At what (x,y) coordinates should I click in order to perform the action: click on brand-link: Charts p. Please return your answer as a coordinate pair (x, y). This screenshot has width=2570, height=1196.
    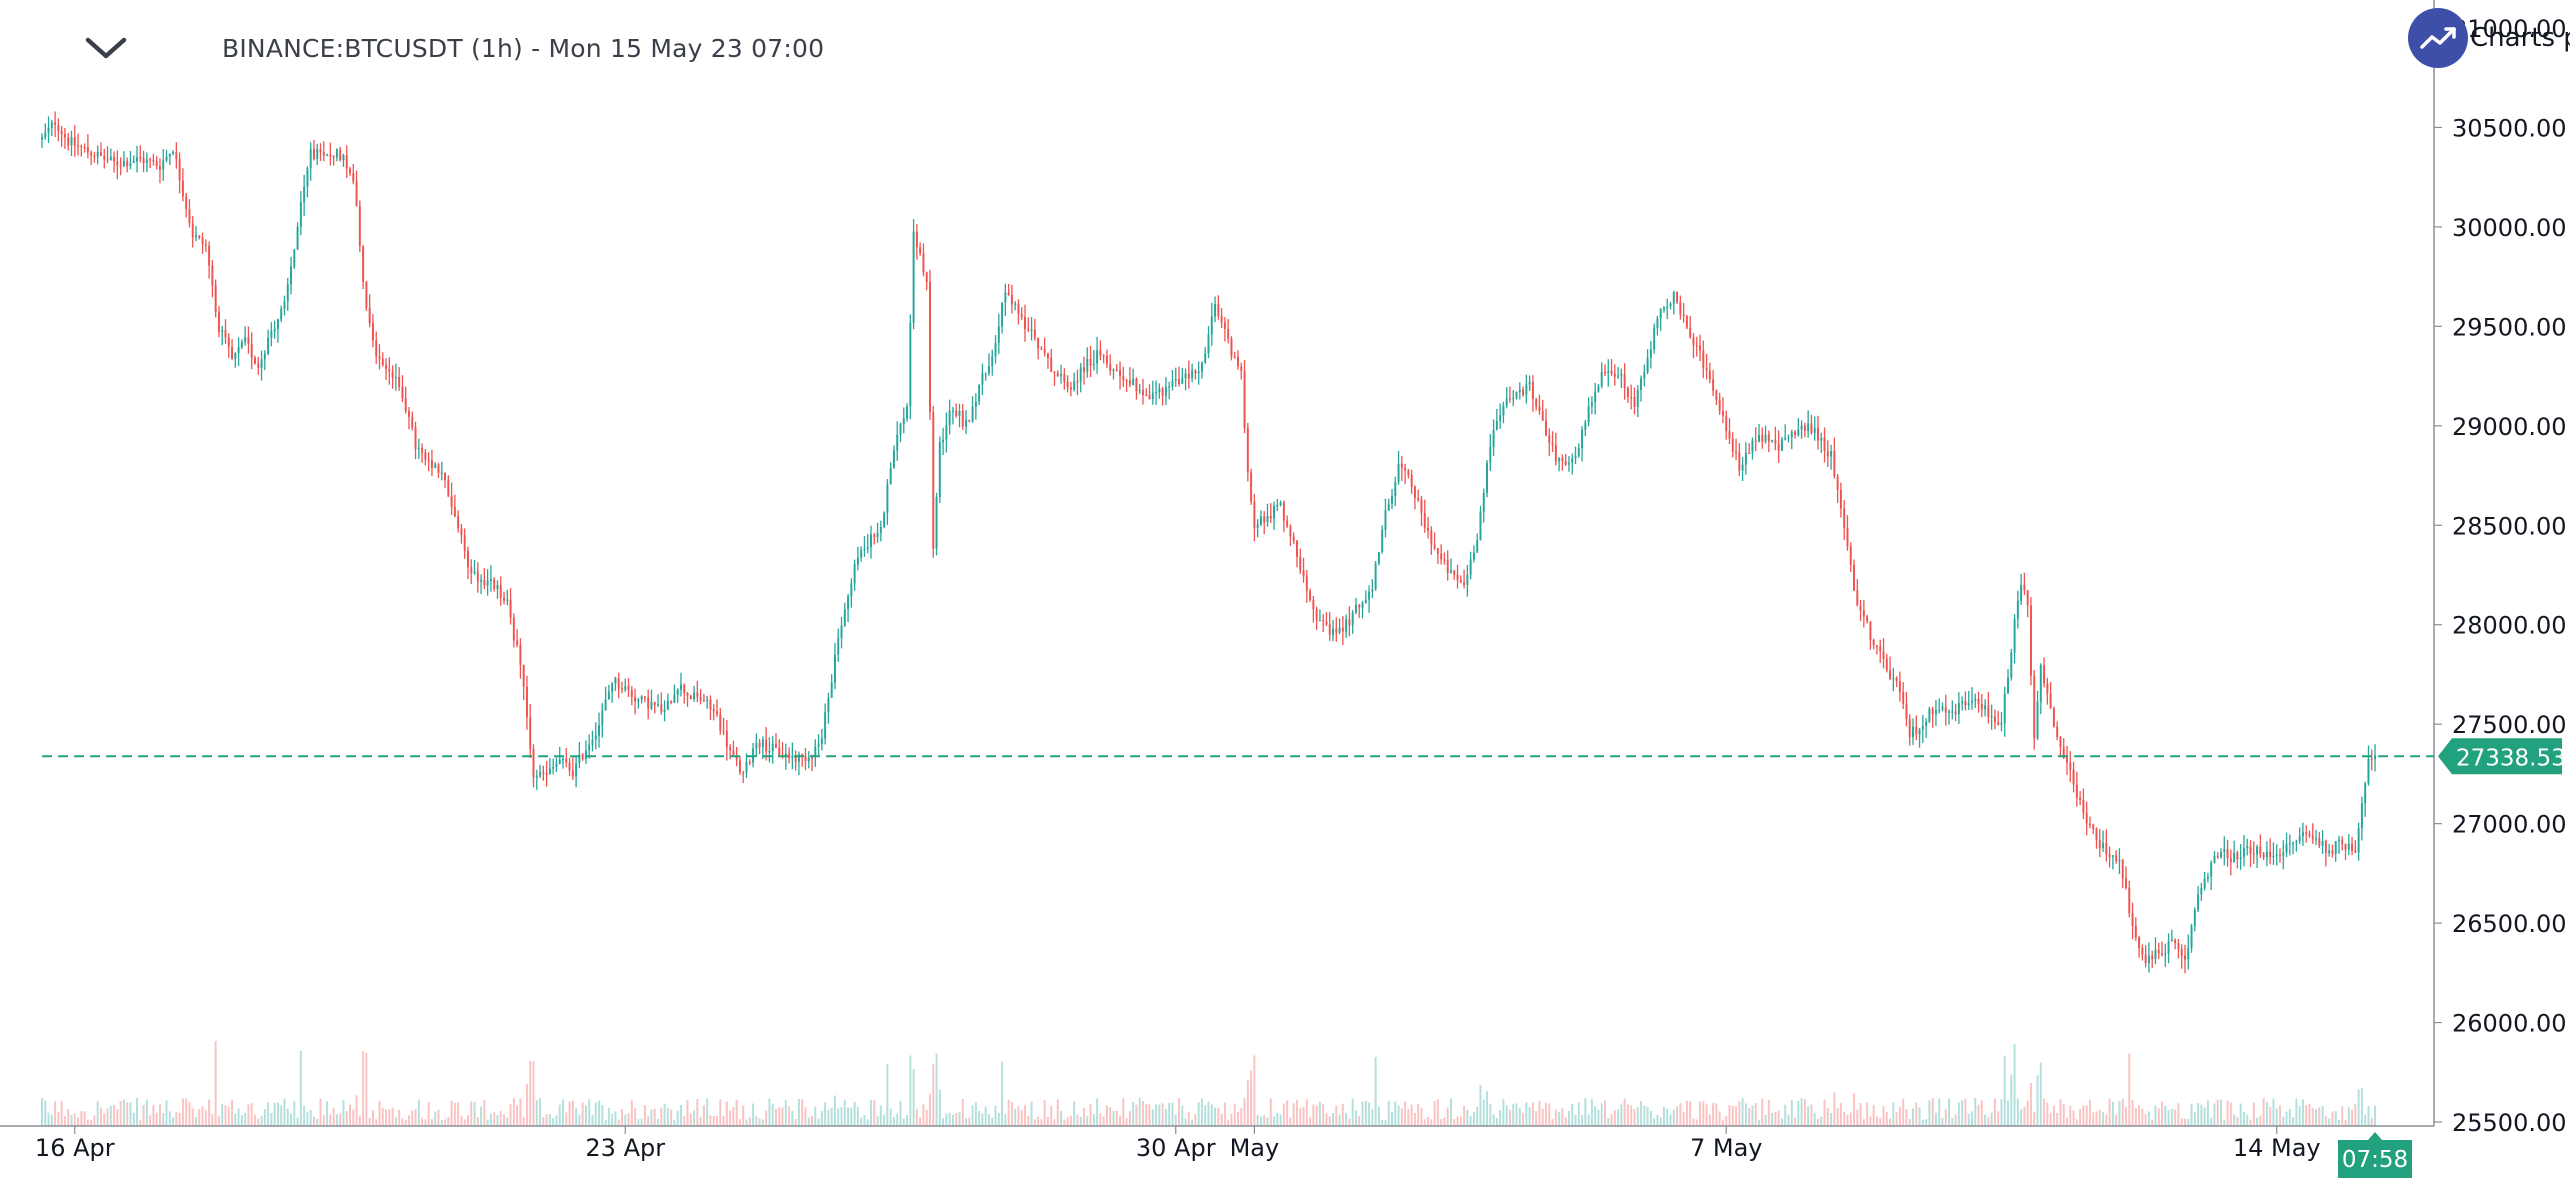
    Looking at the image, I should click on (2489, 38).